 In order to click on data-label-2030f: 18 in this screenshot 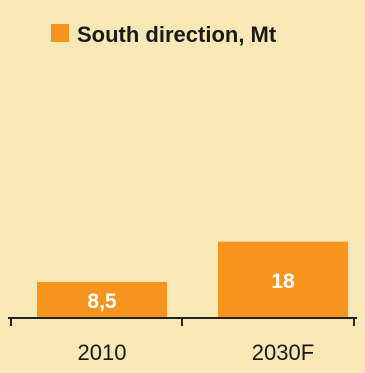, I will do `click(283, 281)`.